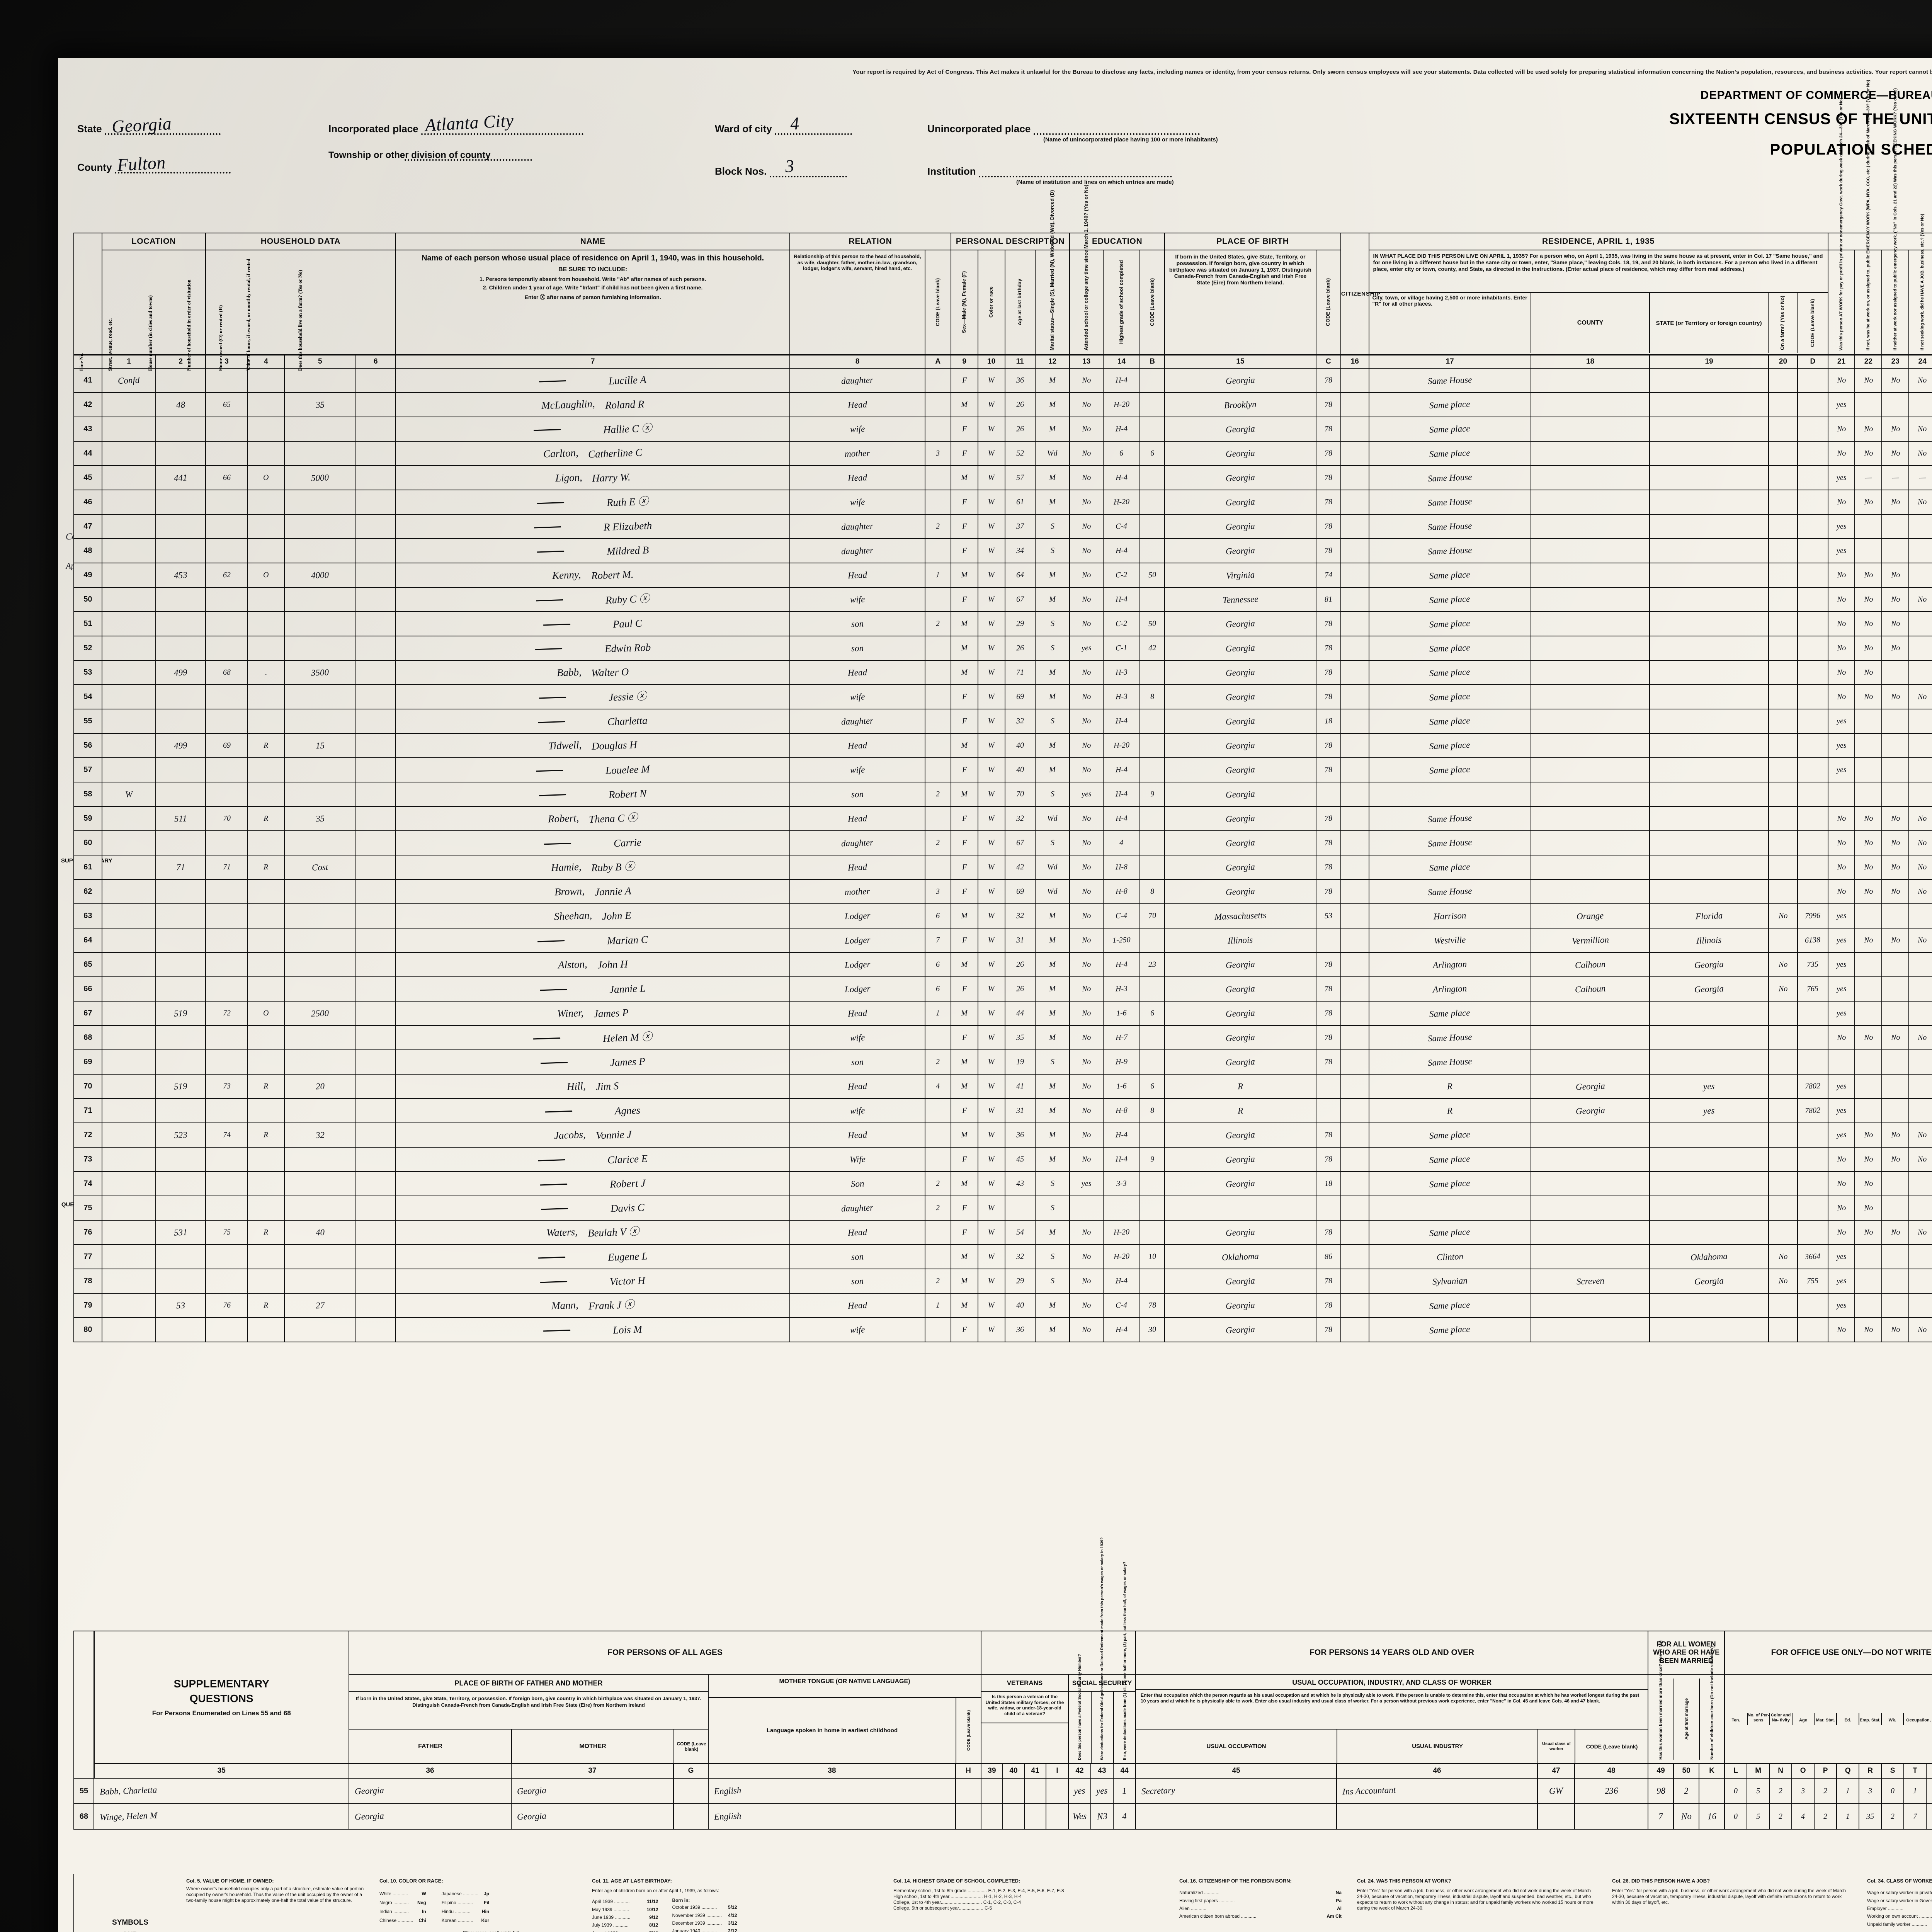  Describe the element at coordinates (1261, 1893) in the screenshot. I see `footer-item: Naturalized ............ Na` at that location.